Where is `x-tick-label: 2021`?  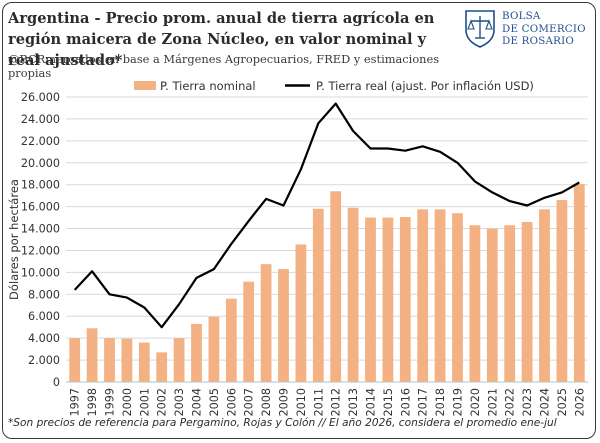 x-tick-label: 2021 is located at coordinates (492, 402).